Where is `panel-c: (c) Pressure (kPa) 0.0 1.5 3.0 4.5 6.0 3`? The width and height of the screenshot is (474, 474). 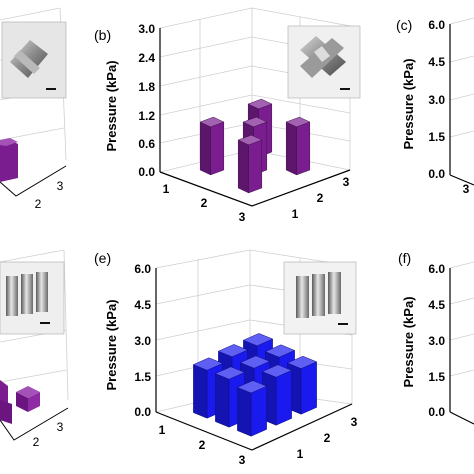 panel-c: (c) Pressure (kPa) 0.0 1.5 3.0 4.5 6.0 3 is located at coordinates (435, 106).